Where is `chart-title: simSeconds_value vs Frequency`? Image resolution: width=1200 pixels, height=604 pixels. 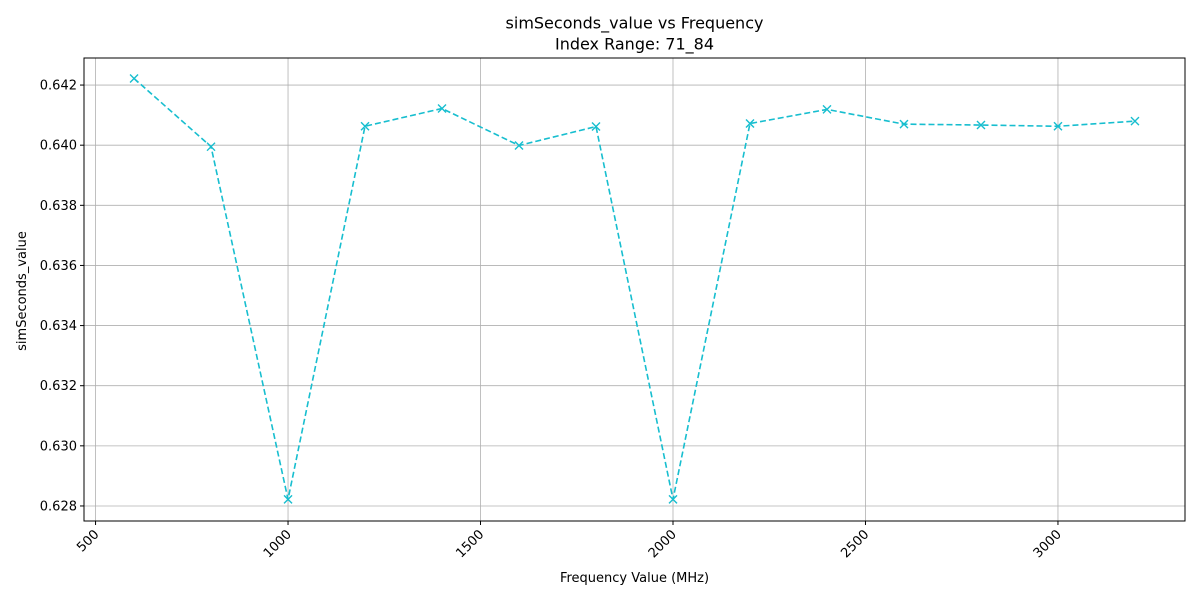 chart-title: simSeconds_value vs Frequency is located at coordinates (635, 24).